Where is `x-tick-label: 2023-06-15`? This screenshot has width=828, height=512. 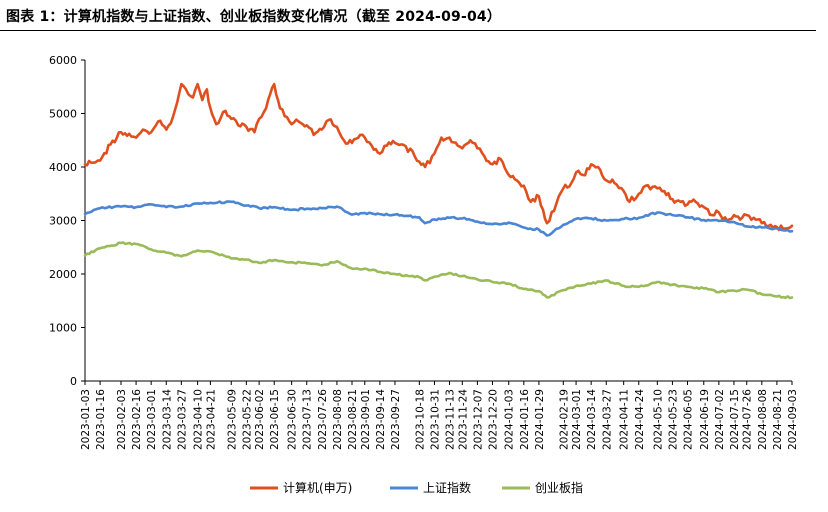
x-tick-label: 2023-06-15 is located at coordinates (275, 419).